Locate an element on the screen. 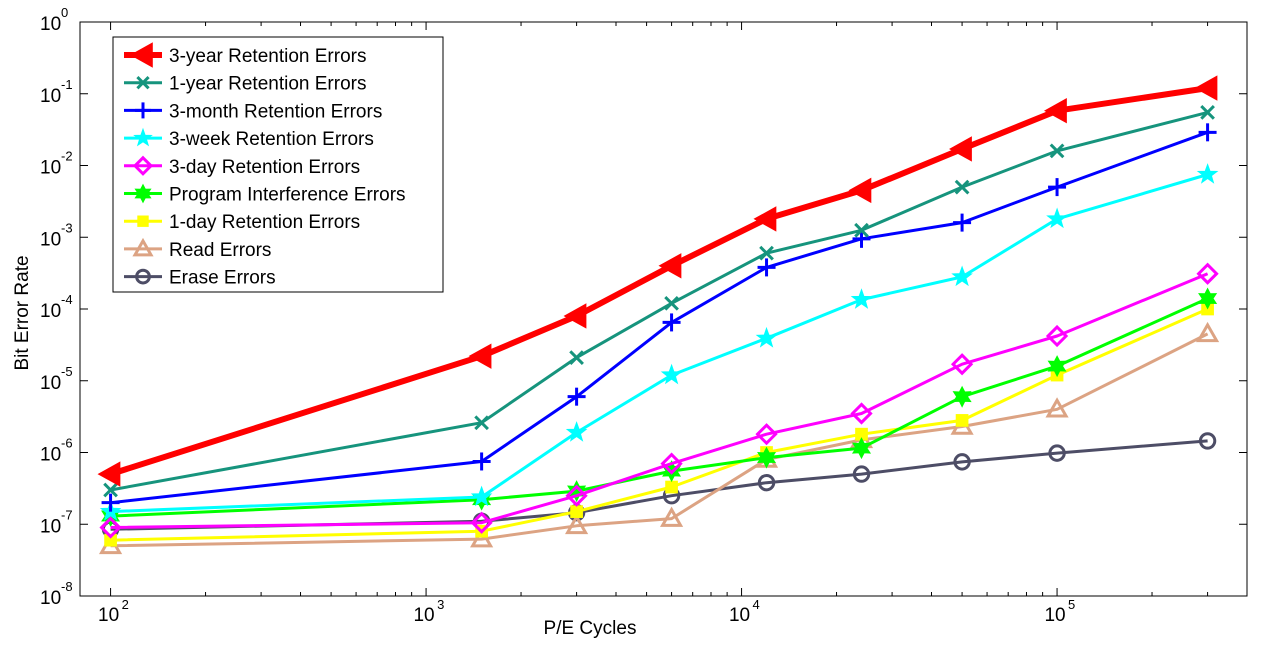  legend-item: Program Interference Errors is located at coordinates (265, 194).